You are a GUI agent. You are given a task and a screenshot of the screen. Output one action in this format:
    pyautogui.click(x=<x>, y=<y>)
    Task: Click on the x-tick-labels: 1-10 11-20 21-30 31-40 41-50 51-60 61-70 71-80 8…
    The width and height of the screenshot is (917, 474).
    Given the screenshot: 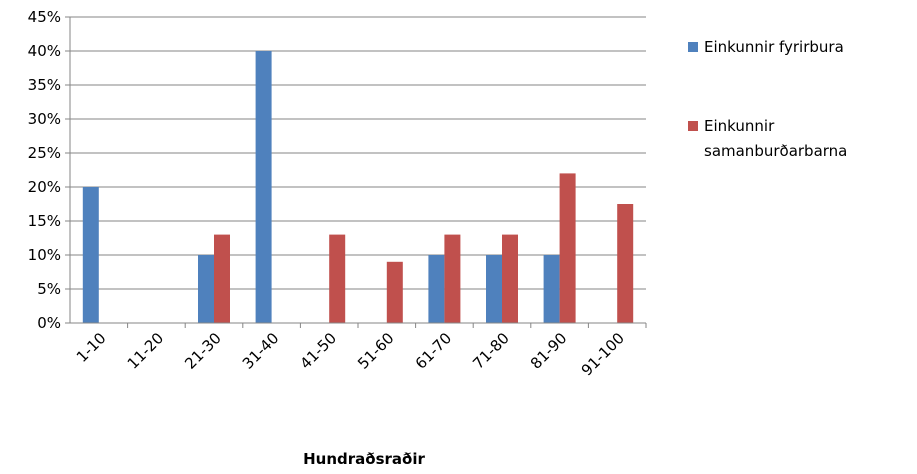 What is the action you would take?
    pyautogui.click(x=350, y=354)
    